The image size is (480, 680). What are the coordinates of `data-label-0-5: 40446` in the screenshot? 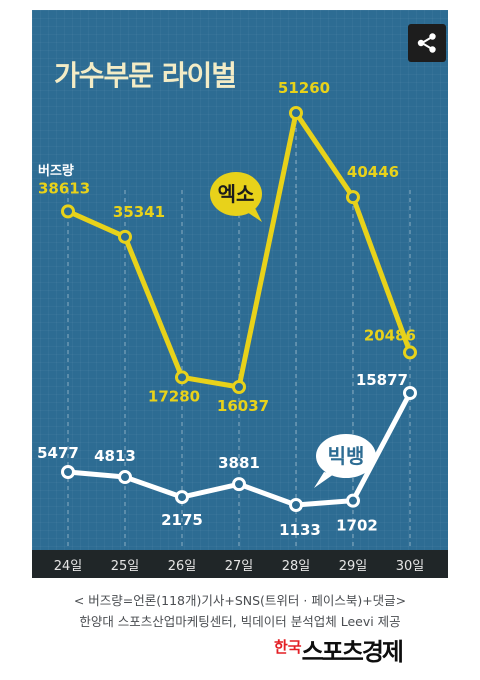 It's located at (373, 172).